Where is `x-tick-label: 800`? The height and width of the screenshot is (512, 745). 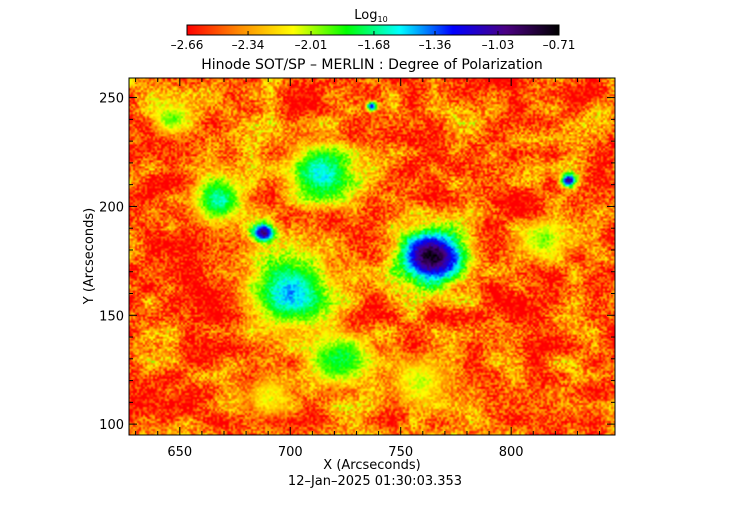 x-tick-label: 800 is located at coordinates (511, 452).